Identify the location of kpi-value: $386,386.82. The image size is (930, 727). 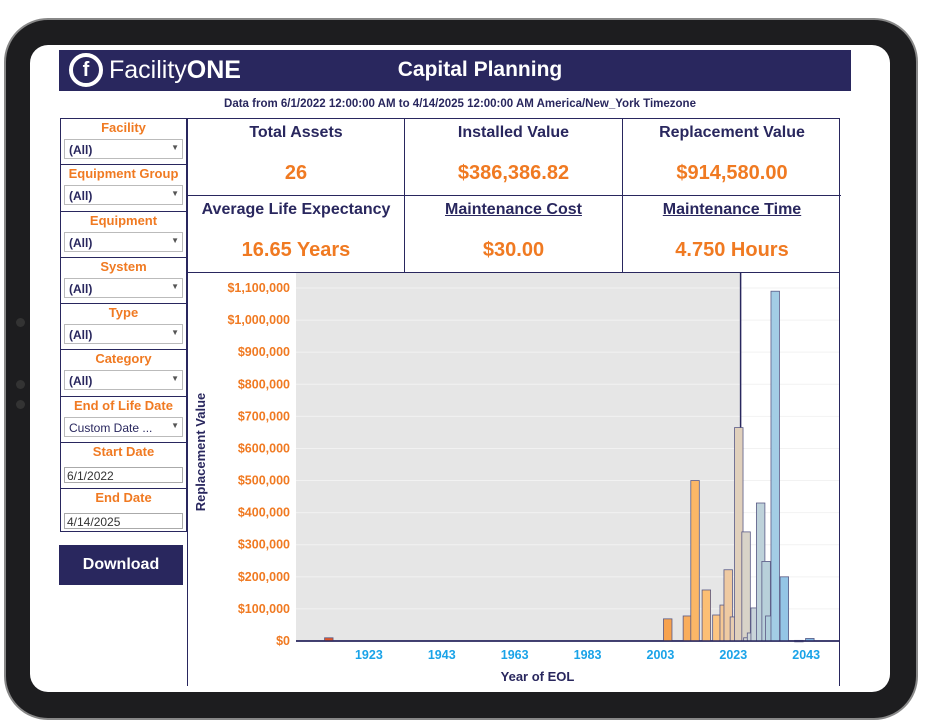
(513, 173).